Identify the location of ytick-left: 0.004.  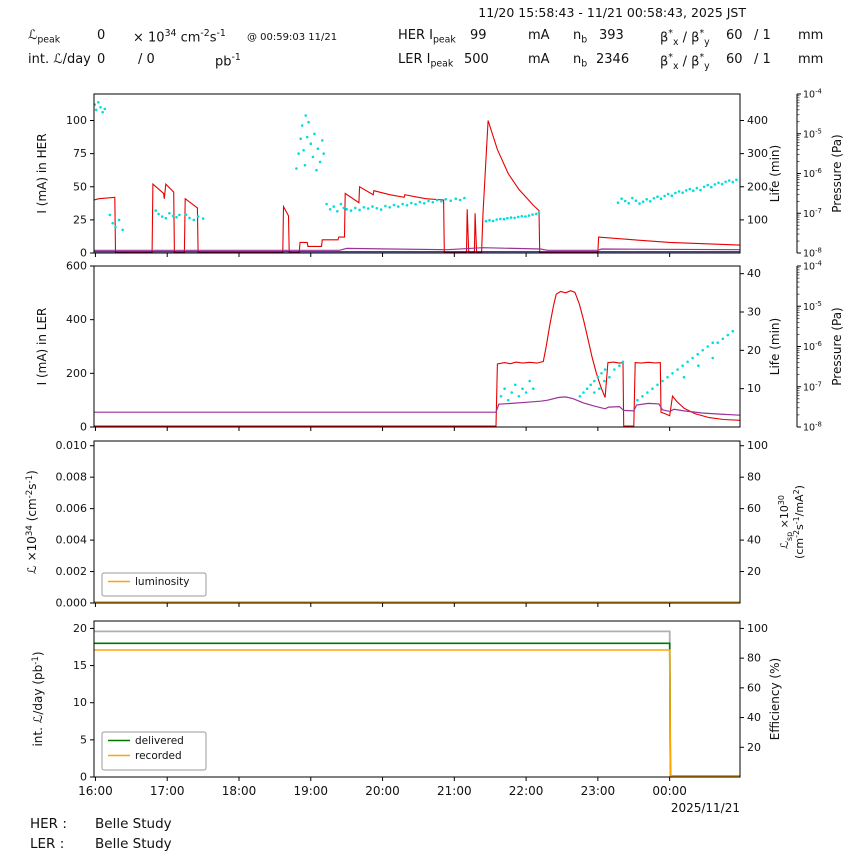
(72, 540).